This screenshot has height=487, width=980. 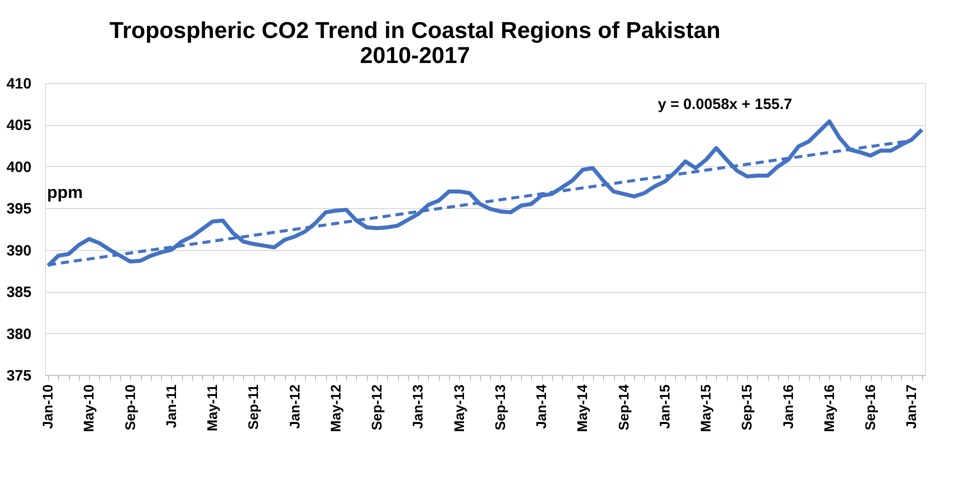 What do you see at coordinates (418, 406) in the screenshot?
I see `x-tick-label: Jan-13` at bounding box center [418, 406].